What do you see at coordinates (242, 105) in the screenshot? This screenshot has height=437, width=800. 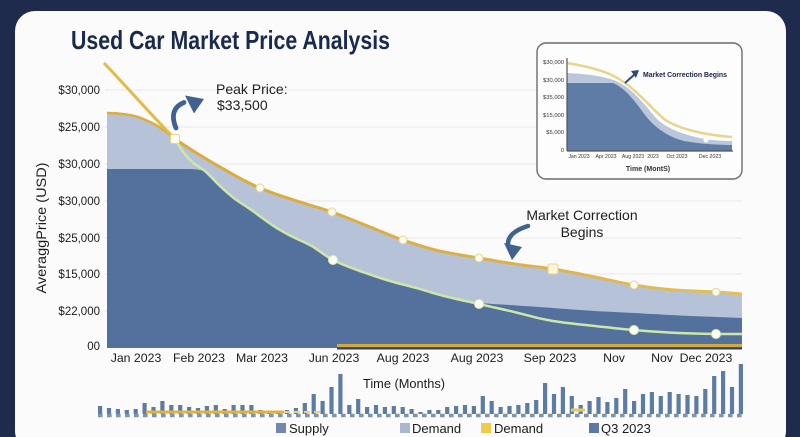 I see `svg-text: $33,500` at bounding box center [242, 105].